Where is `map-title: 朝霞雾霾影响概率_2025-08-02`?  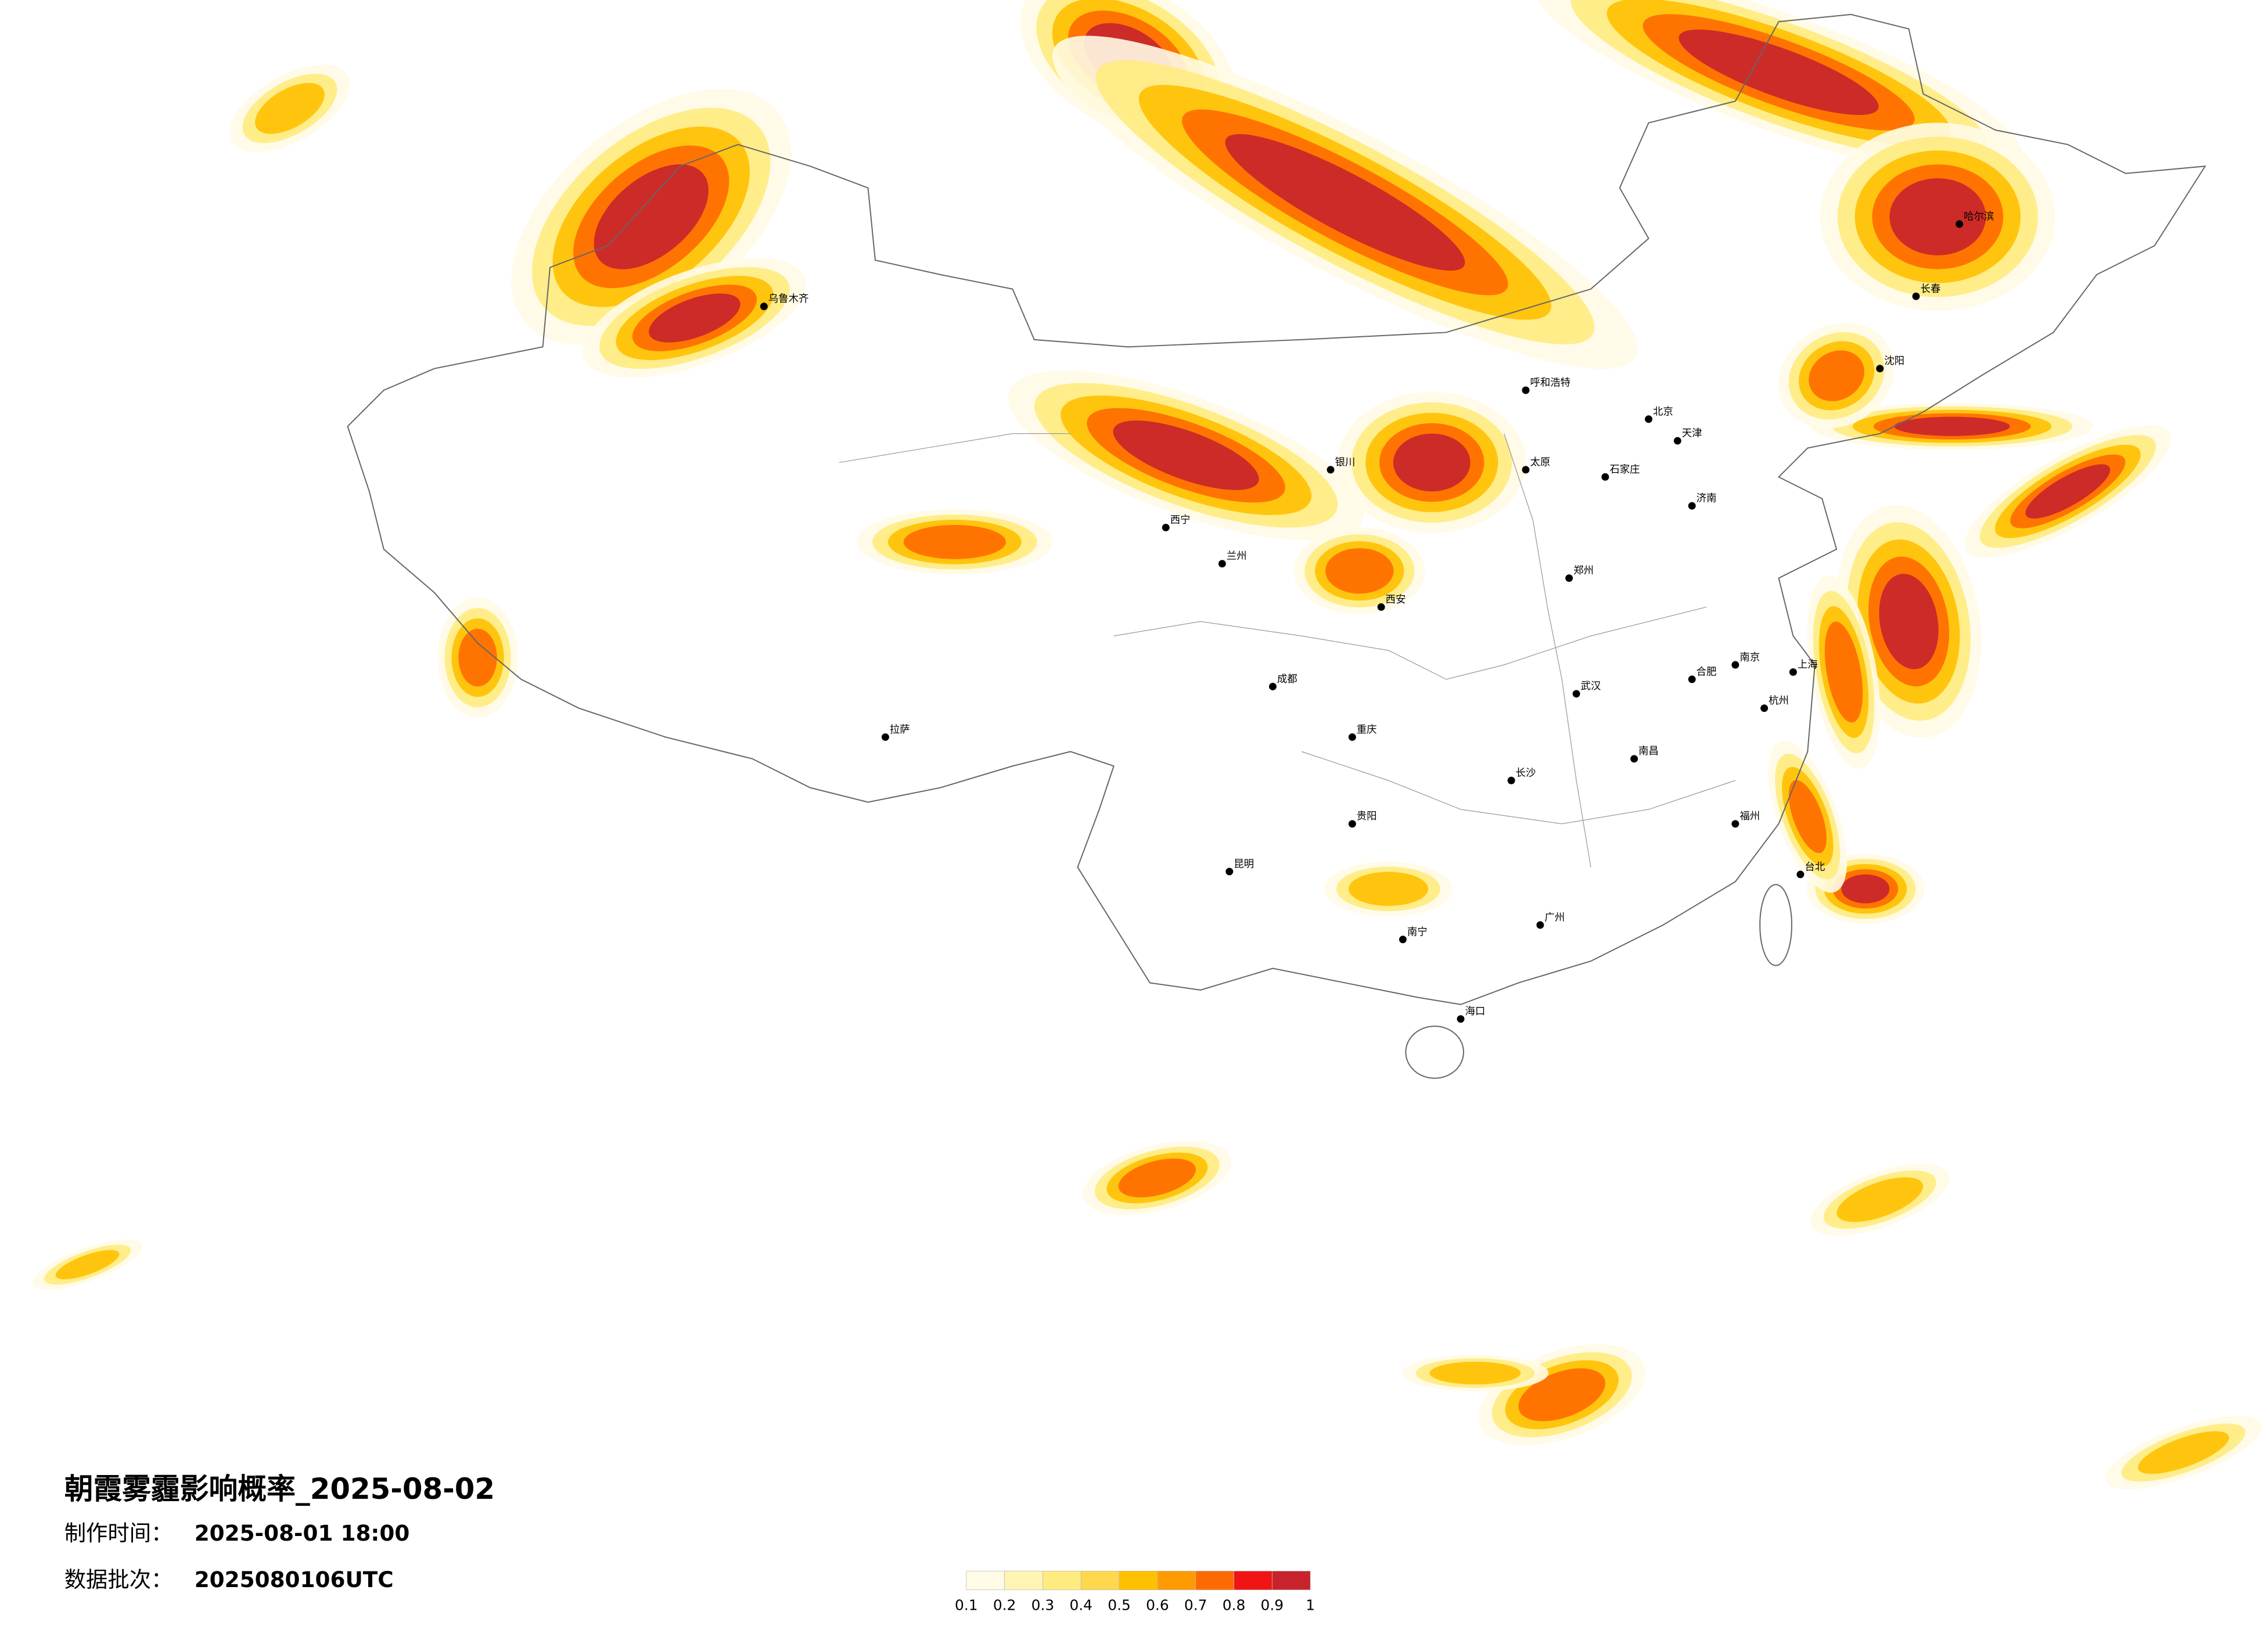
map-title: 朝霞雾霾影响概率_2025-08-02 is located at coordinates (279, 1489).